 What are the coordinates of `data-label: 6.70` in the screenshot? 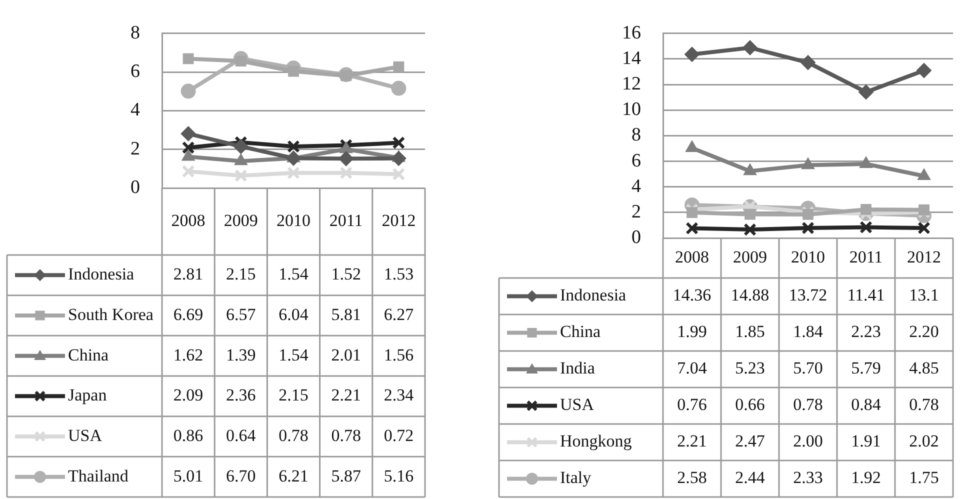 It's located at (241, 476).